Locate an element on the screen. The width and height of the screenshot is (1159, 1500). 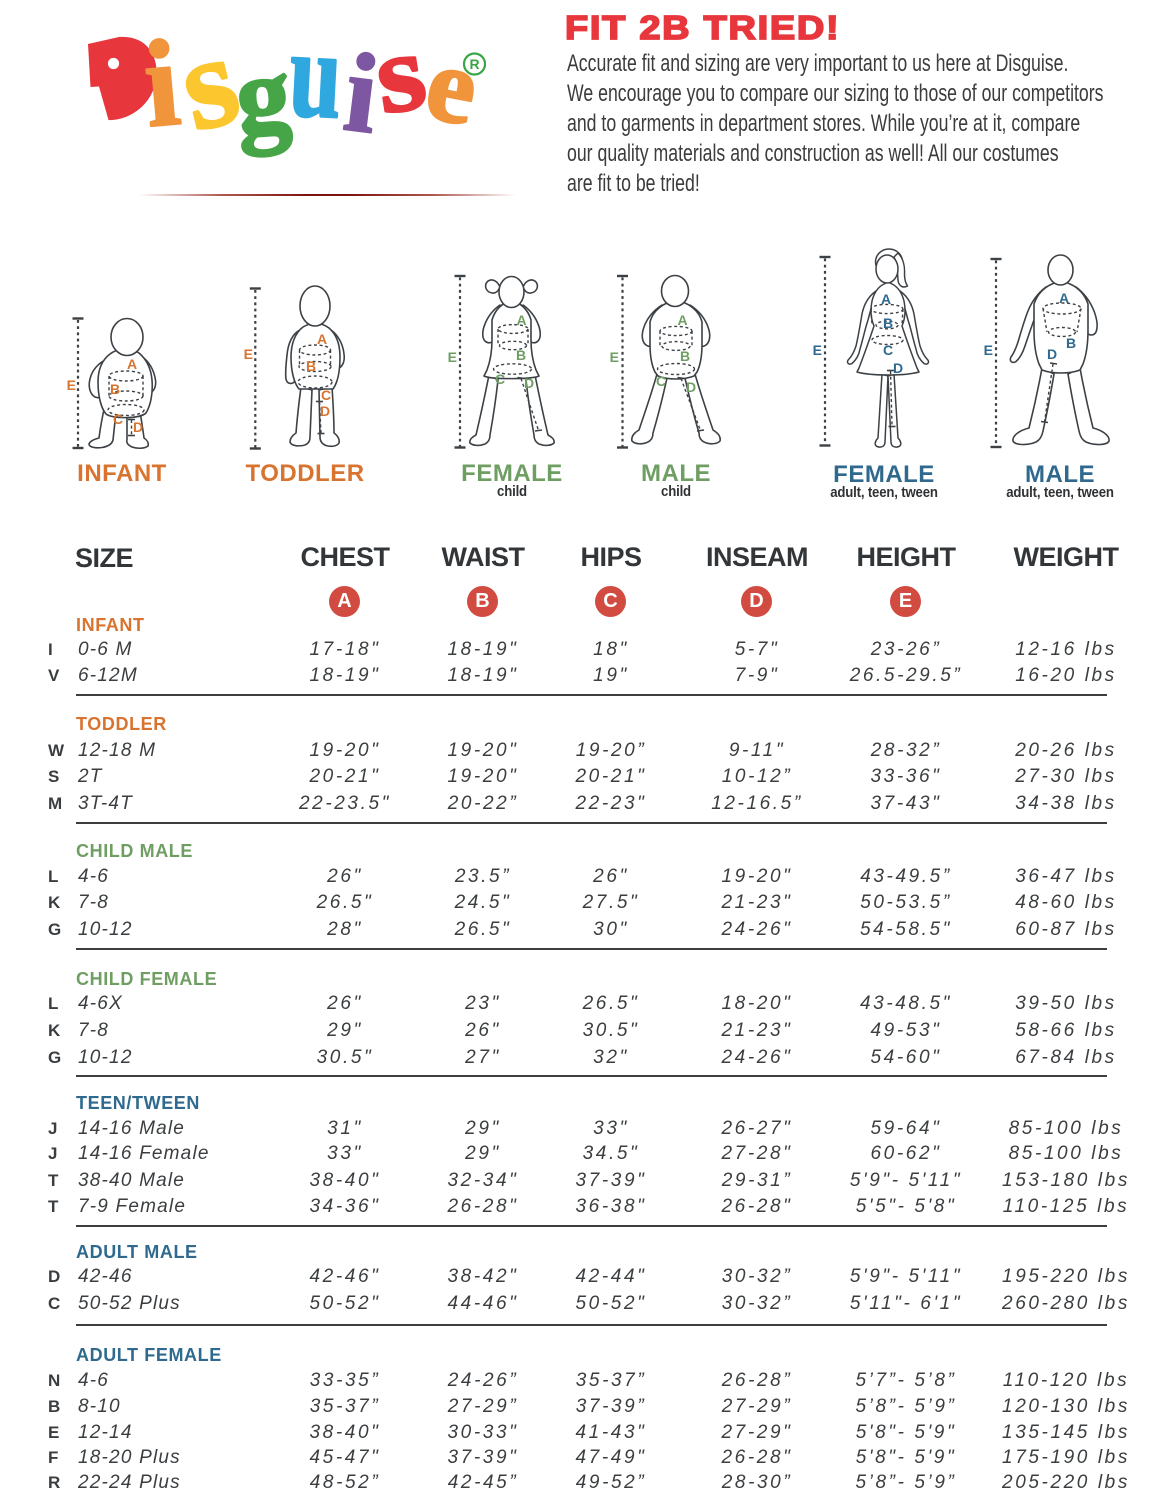
svg-text: u is located at coordinates (315, 84).